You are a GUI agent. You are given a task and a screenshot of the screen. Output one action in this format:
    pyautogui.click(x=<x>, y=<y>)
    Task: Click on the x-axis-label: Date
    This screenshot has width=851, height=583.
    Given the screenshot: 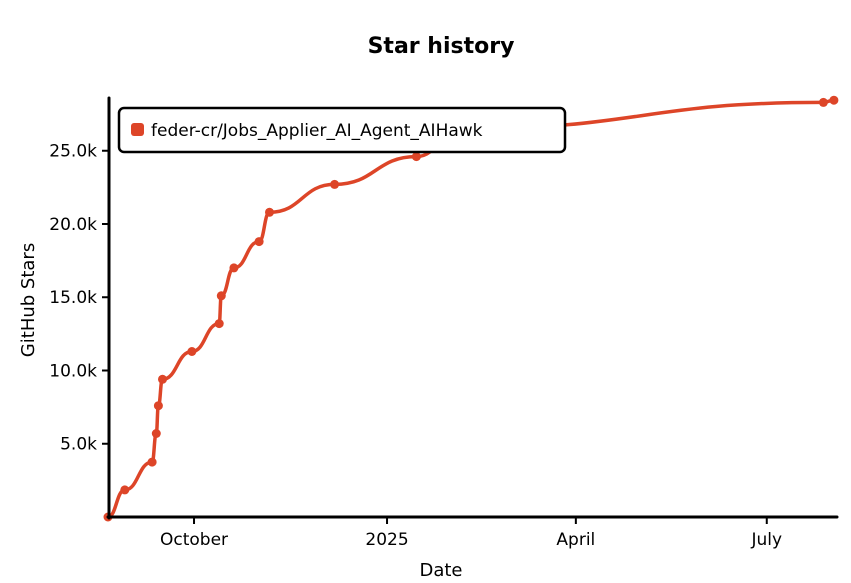 What is the action you would take?
    pyautogui.click(x=440, y=569)
    